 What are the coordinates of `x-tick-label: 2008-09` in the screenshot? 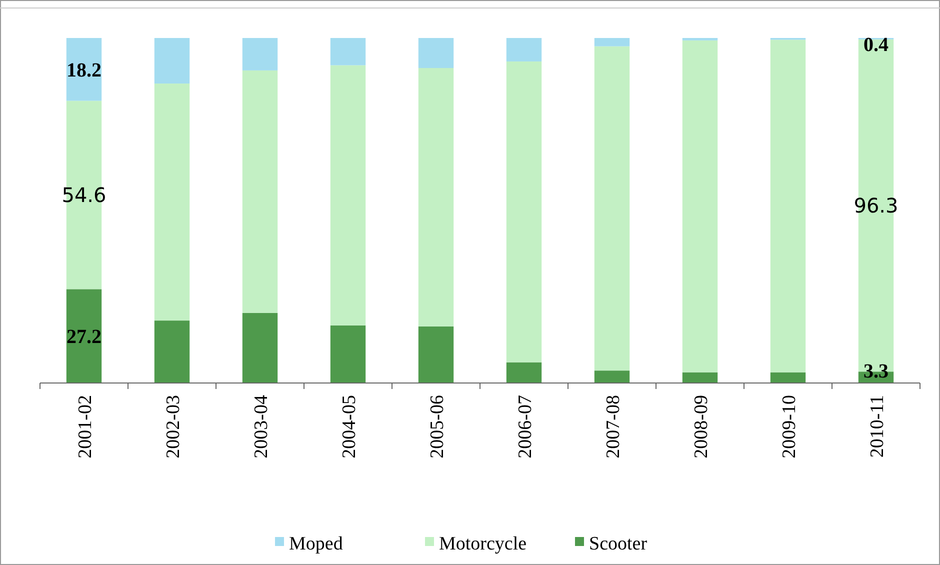 It's located at (701, 426).